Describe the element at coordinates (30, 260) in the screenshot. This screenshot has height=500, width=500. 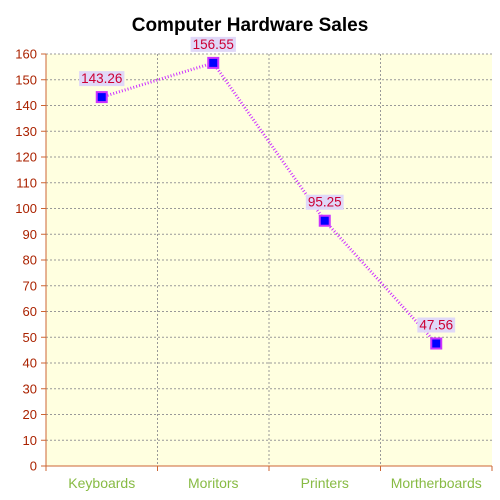
I see `y-tick-label: 80` at that location.